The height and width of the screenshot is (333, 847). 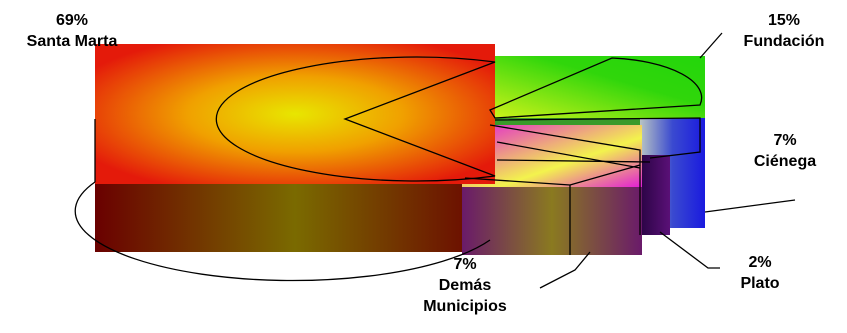 I want to click on label-cienega: 7% Ciénega, so click(x=785, y=151).